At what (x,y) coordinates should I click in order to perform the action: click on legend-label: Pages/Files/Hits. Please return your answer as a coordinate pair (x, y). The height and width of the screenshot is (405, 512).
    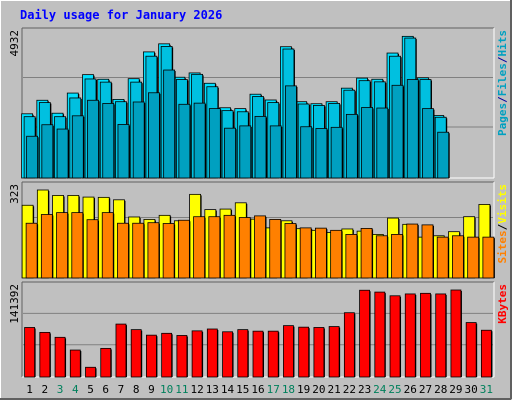
    Looking at the image, I should click on (502, 83).